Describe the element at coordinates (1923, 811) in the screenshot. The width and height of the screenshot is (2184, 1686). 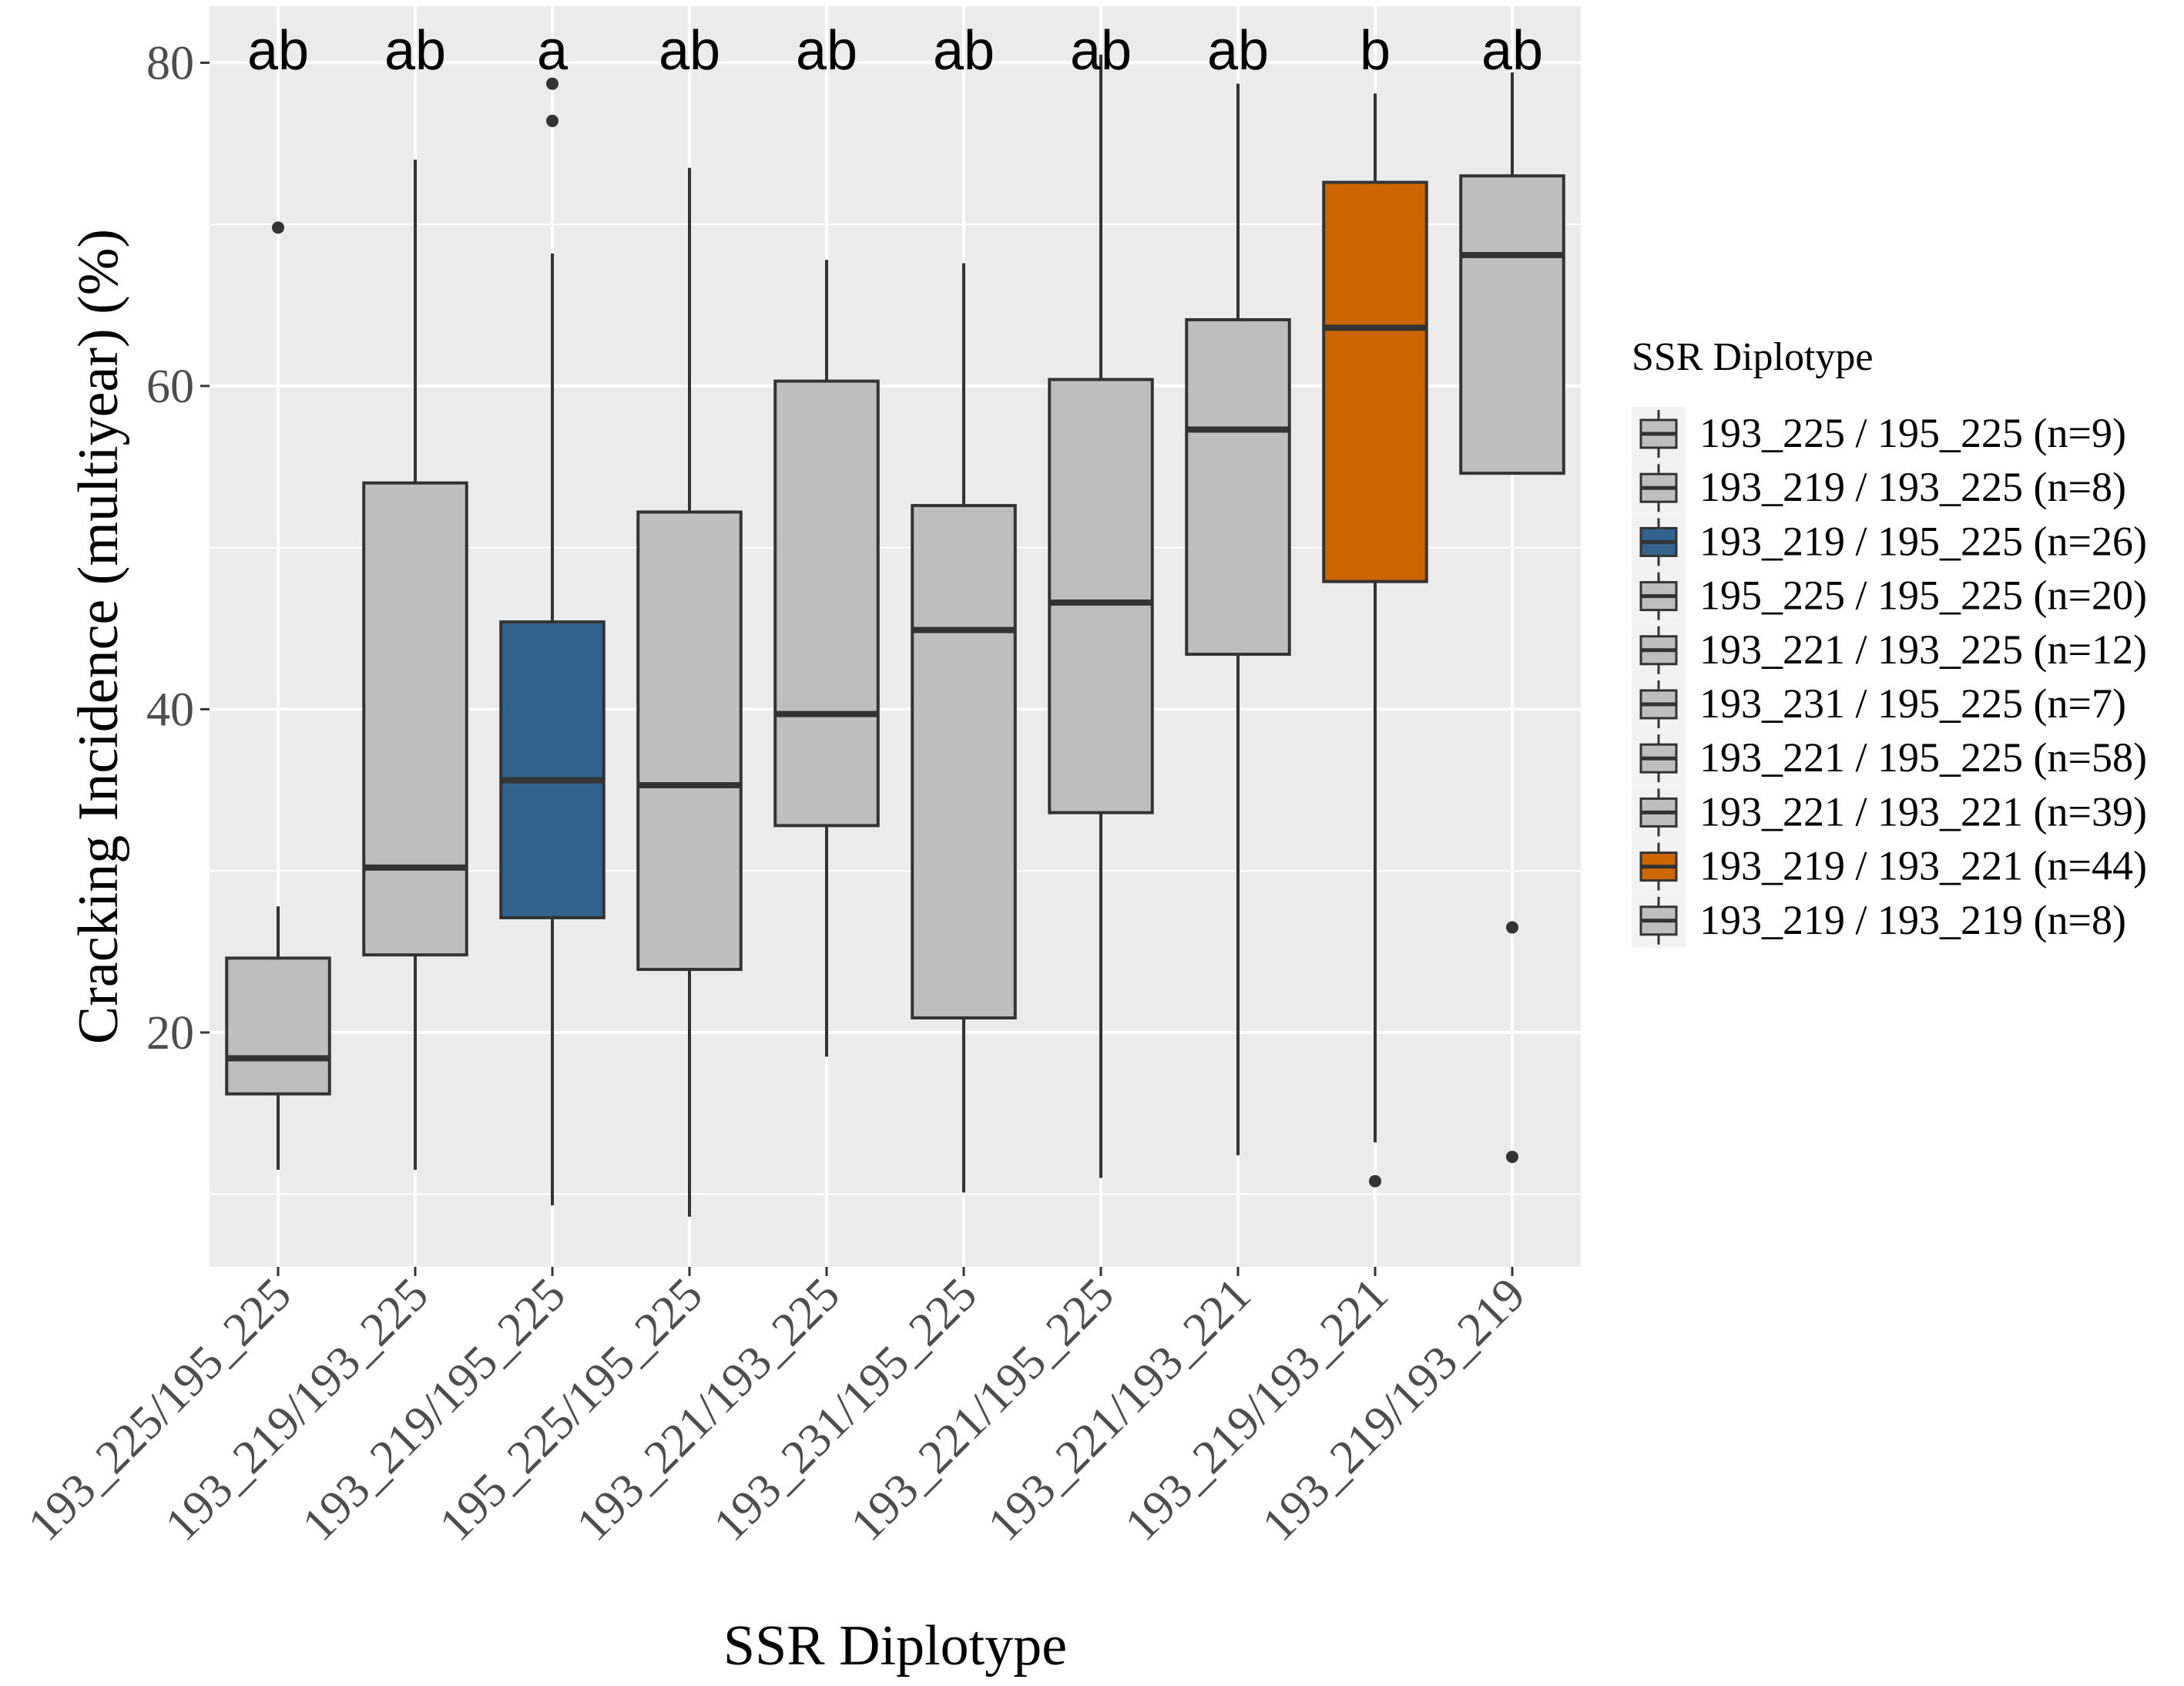
I see `legend-label: 193_221 / 193_221 (n=39)` at that location.